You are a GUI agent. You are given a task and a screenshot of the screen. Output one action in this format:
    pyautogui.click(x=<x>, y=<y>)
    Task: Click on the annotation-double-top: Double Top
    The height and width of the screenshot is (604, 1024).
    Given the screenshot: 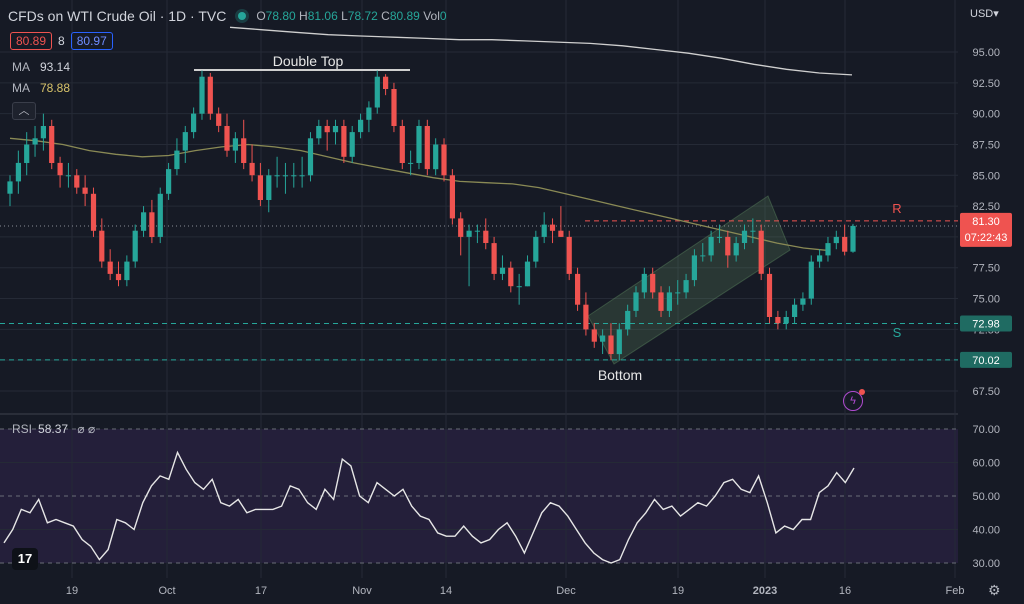 What is the action you would take?
    pyautogui.click(x=308, y=61)
    